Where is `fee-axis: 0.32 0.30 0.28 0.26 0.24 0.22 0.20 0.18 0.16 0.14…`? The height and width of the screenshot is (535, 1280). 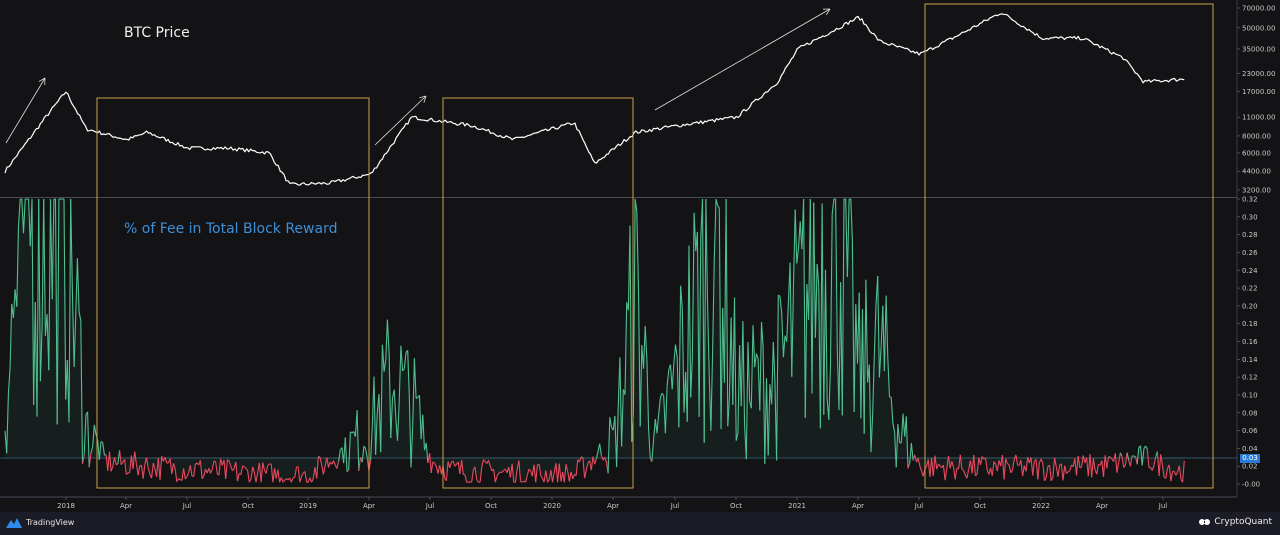 fee-axis: 0.32 0.30 0.28 0.26 0.24 0.22 0.20 0.18 0.16 0.14… is located at coordinates (1248, 342).